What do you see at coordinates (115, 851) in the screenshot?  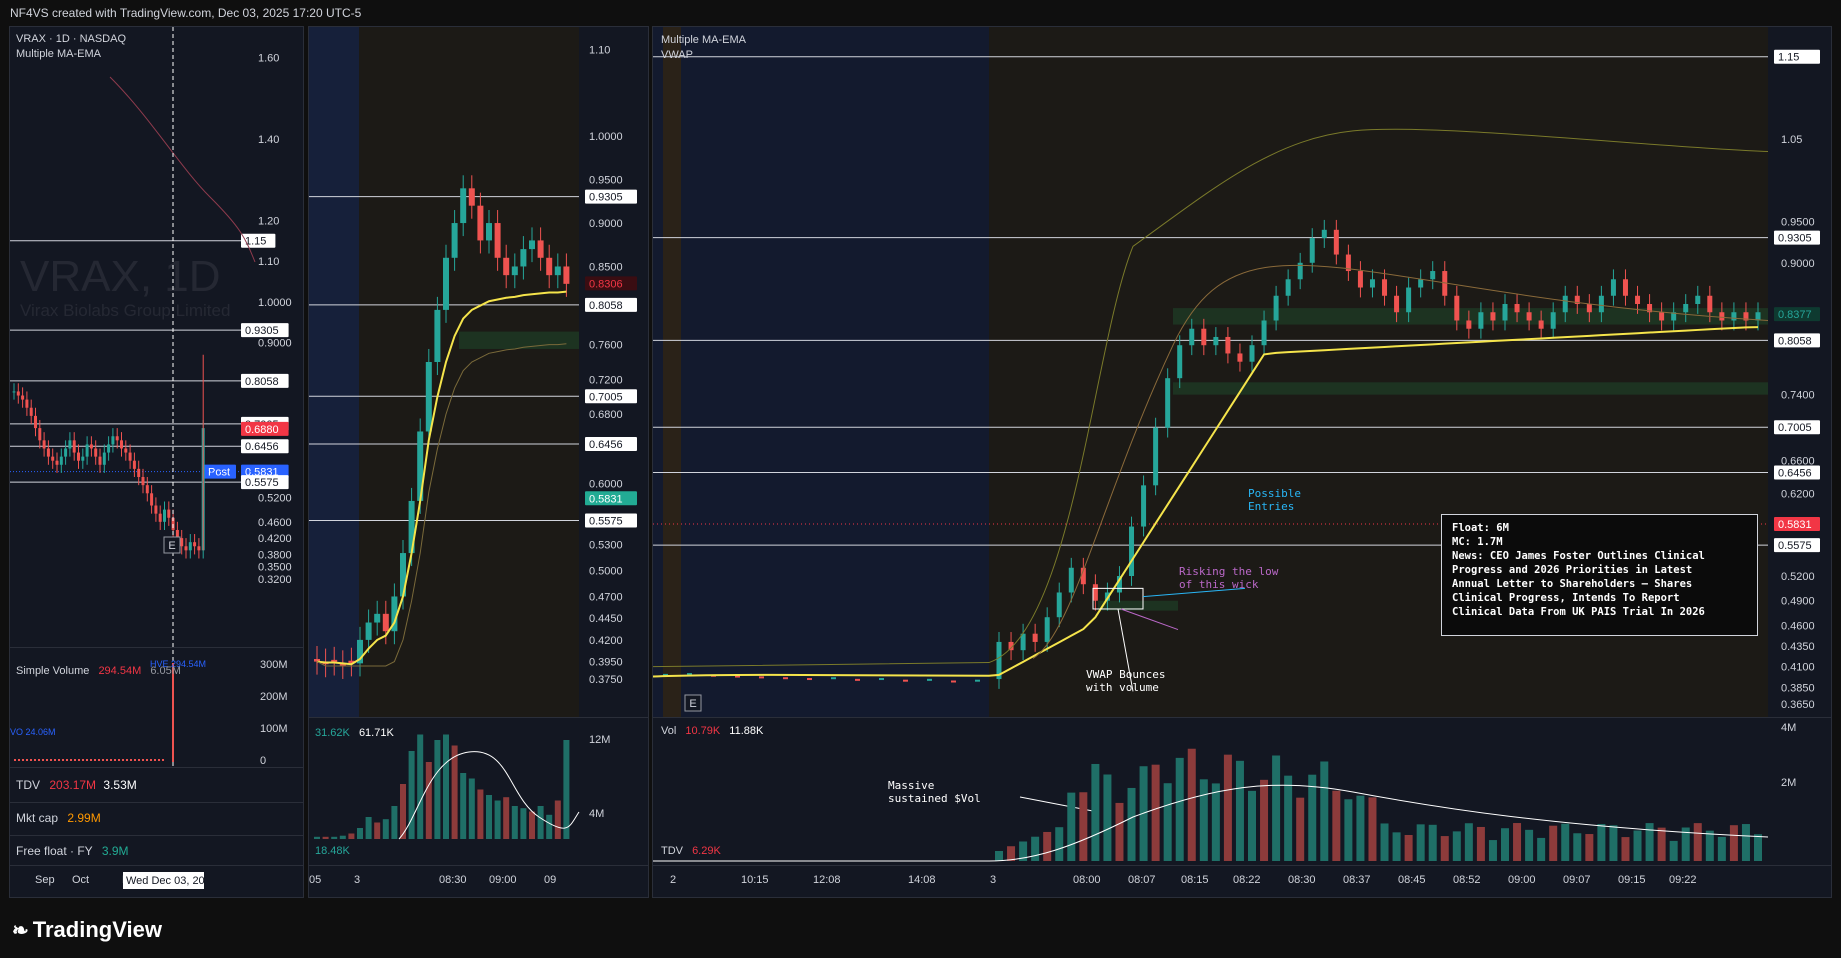 I see `float-value: 3.9M` at bounding box center [115, 851].